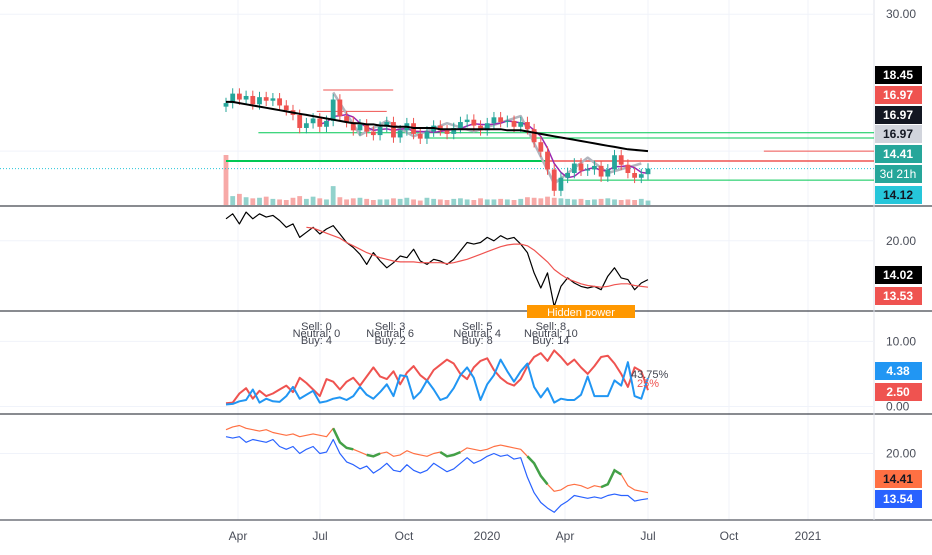  I want to click on price-badge-value: 13.54, so click(898, 499).